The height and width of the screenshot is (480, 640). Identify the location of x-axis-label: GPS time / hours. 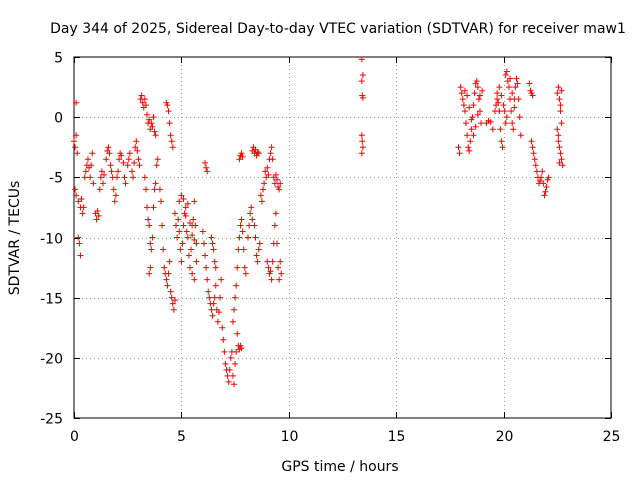
(339, 467).